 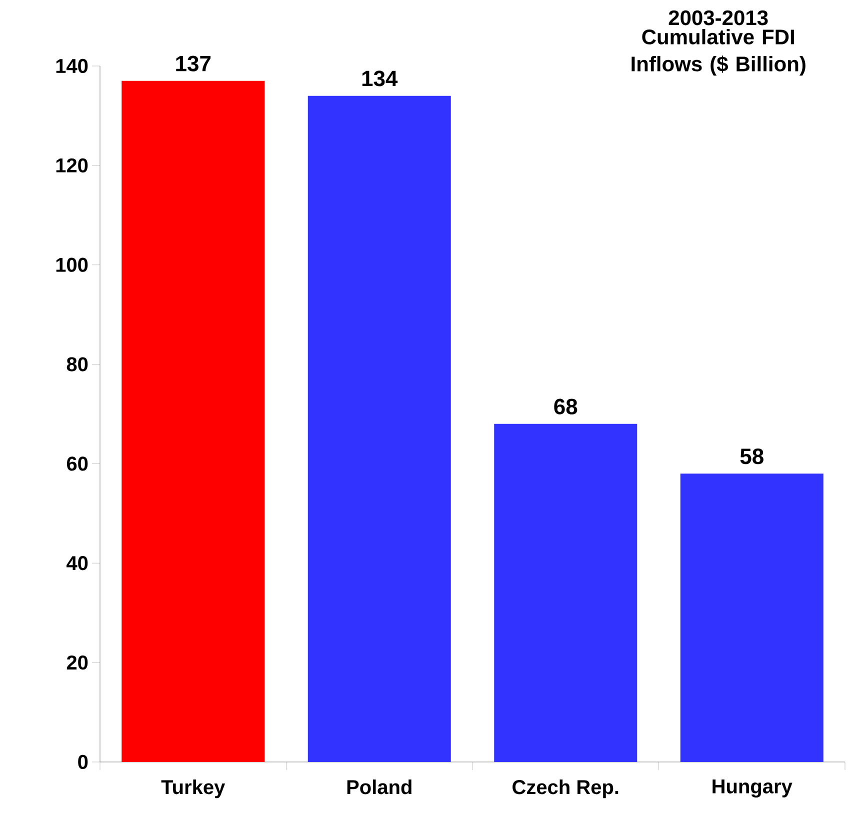 What do you see at coordinates (72, 265) in the screenshot?
I see `y-tick-label: 100` at bounding box center [72, 265].